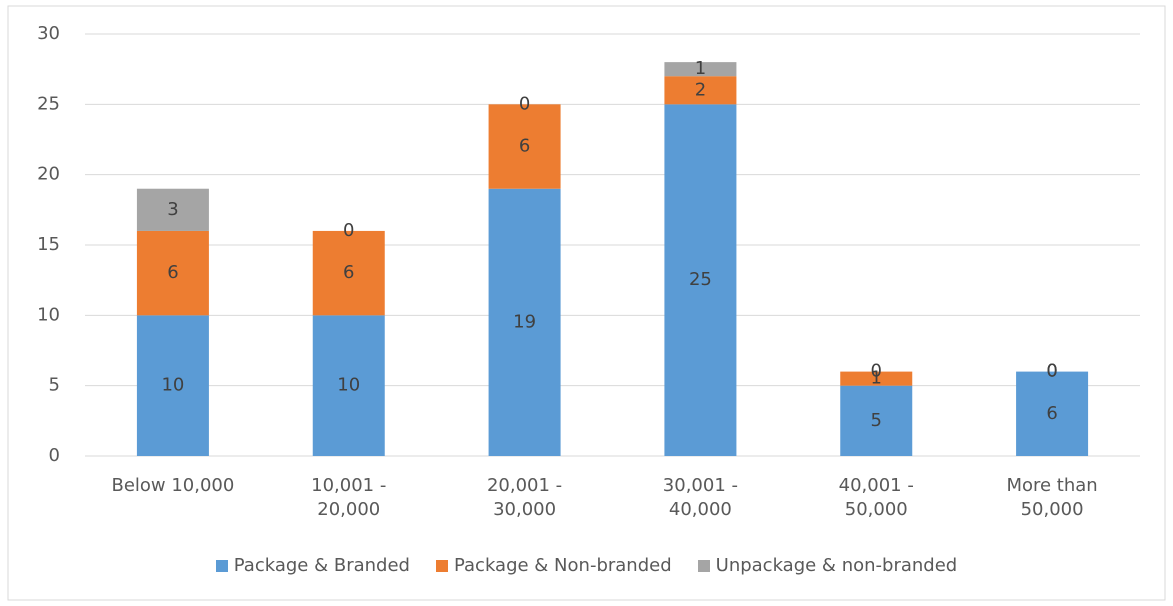  I want to click on data-label: 25, so click(700, 279).